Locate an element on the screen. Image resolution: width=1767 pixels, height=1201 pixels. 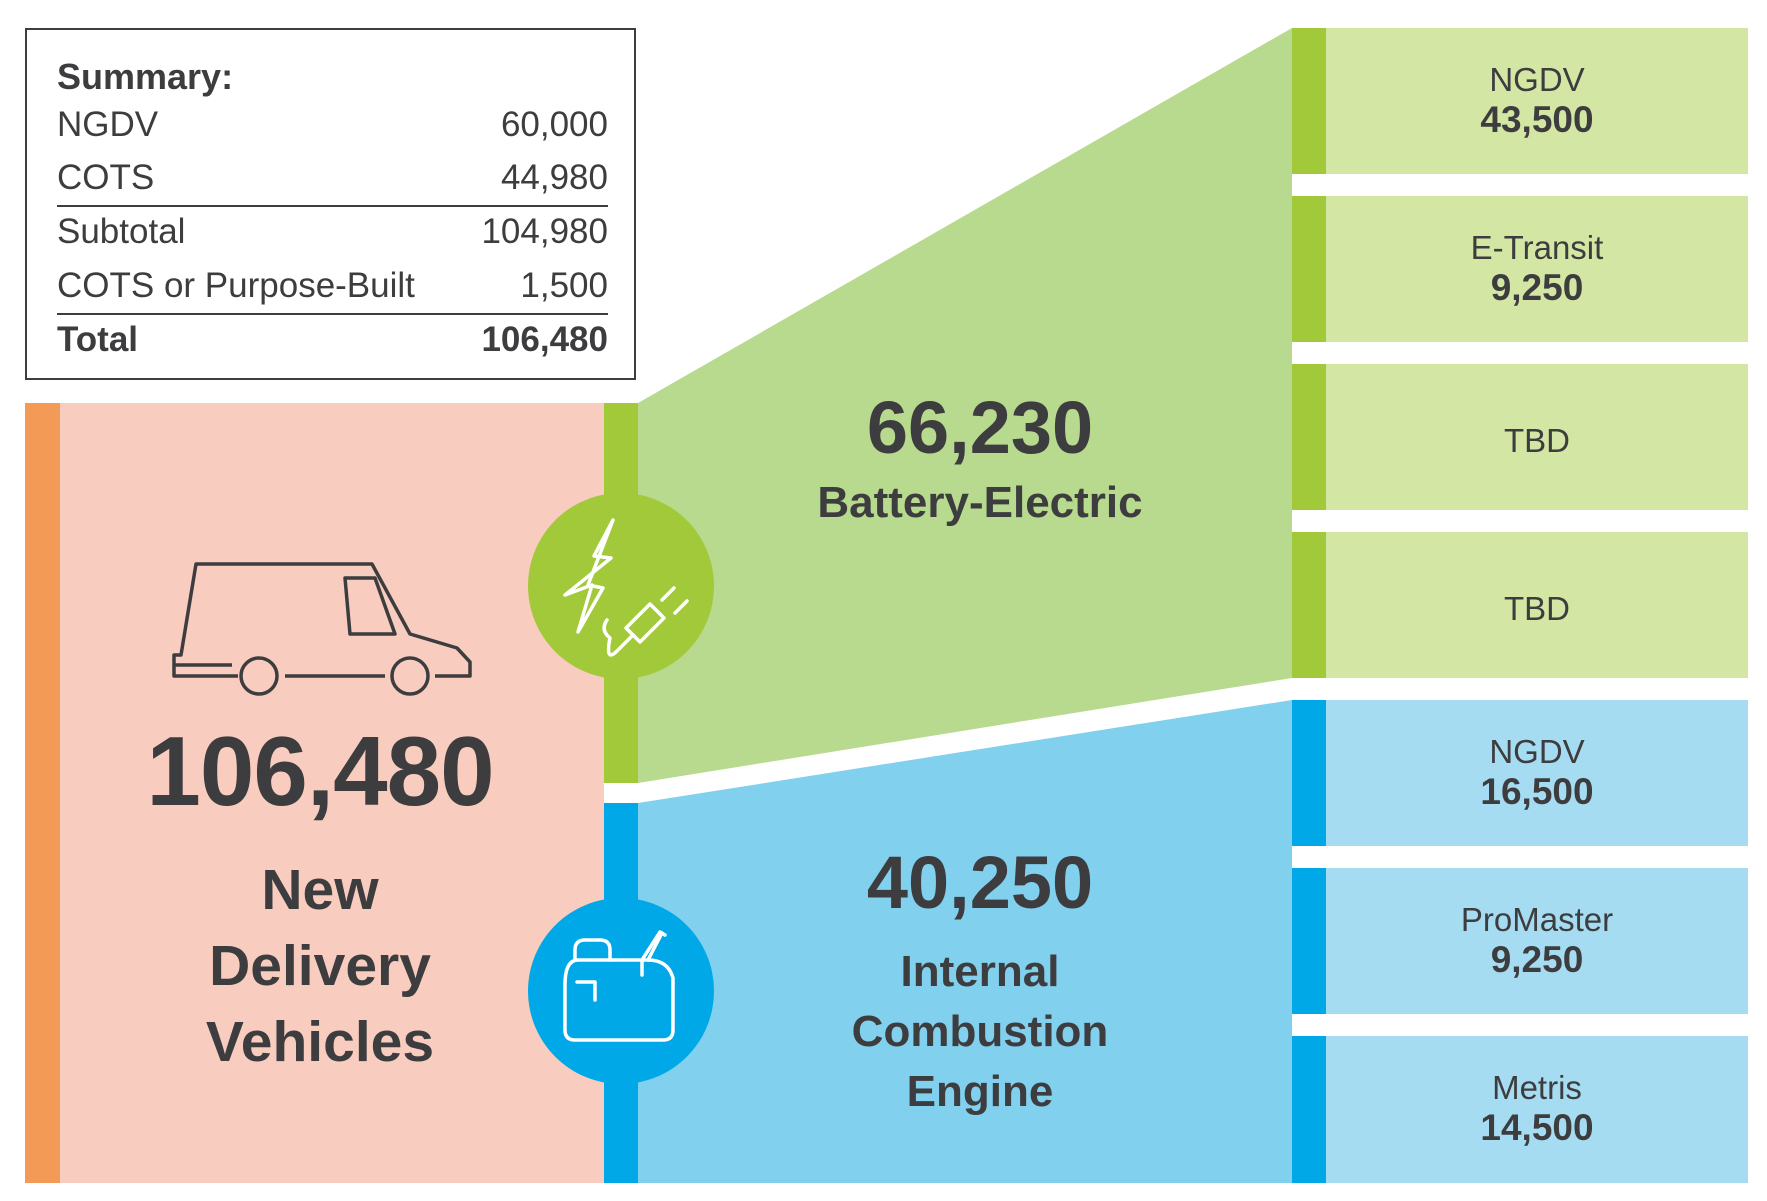
summary-row: Subtotal 104,980 is located at coordinates (332, 238).